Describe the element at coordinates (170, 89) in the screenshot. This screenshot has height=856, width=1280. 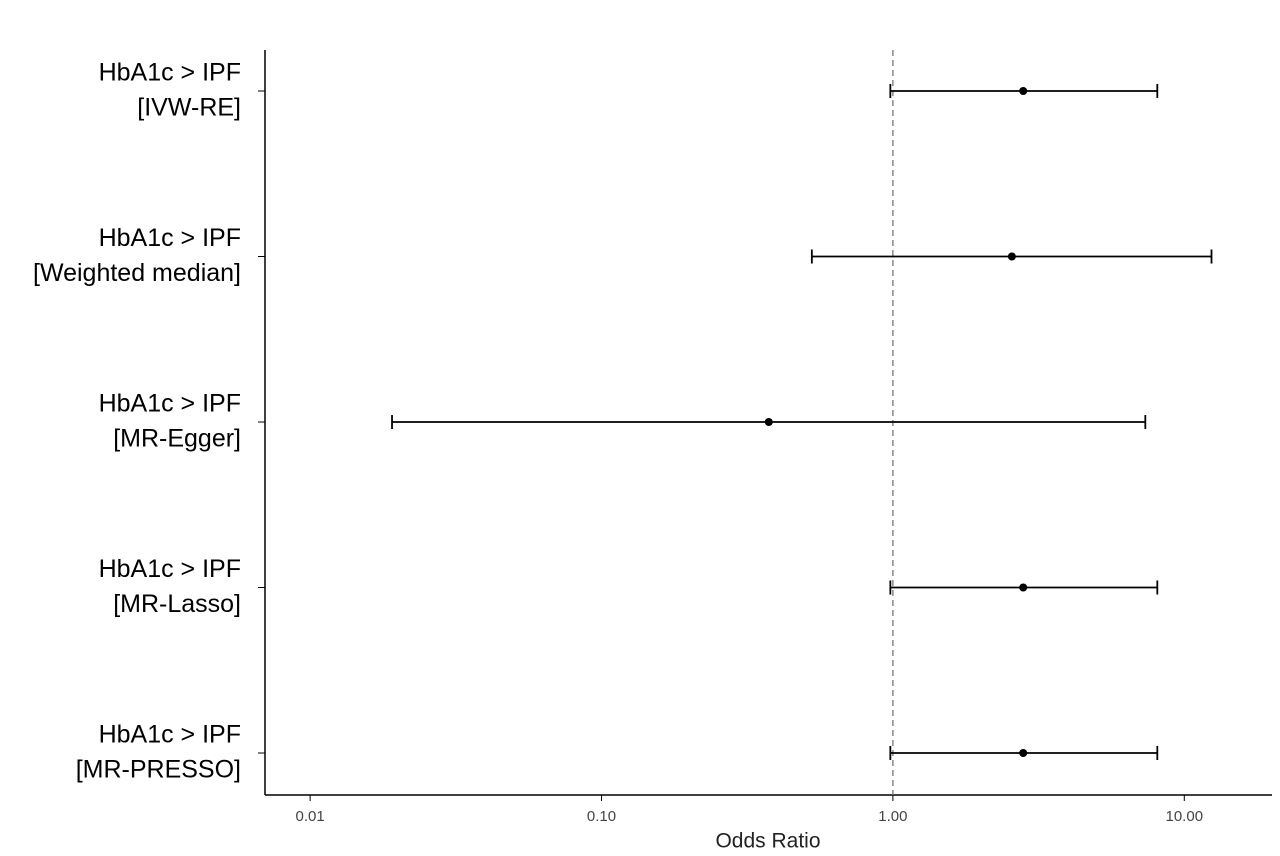
I see `y-tick-label: HbA1c > IPF [IVW-RE]` at that location.